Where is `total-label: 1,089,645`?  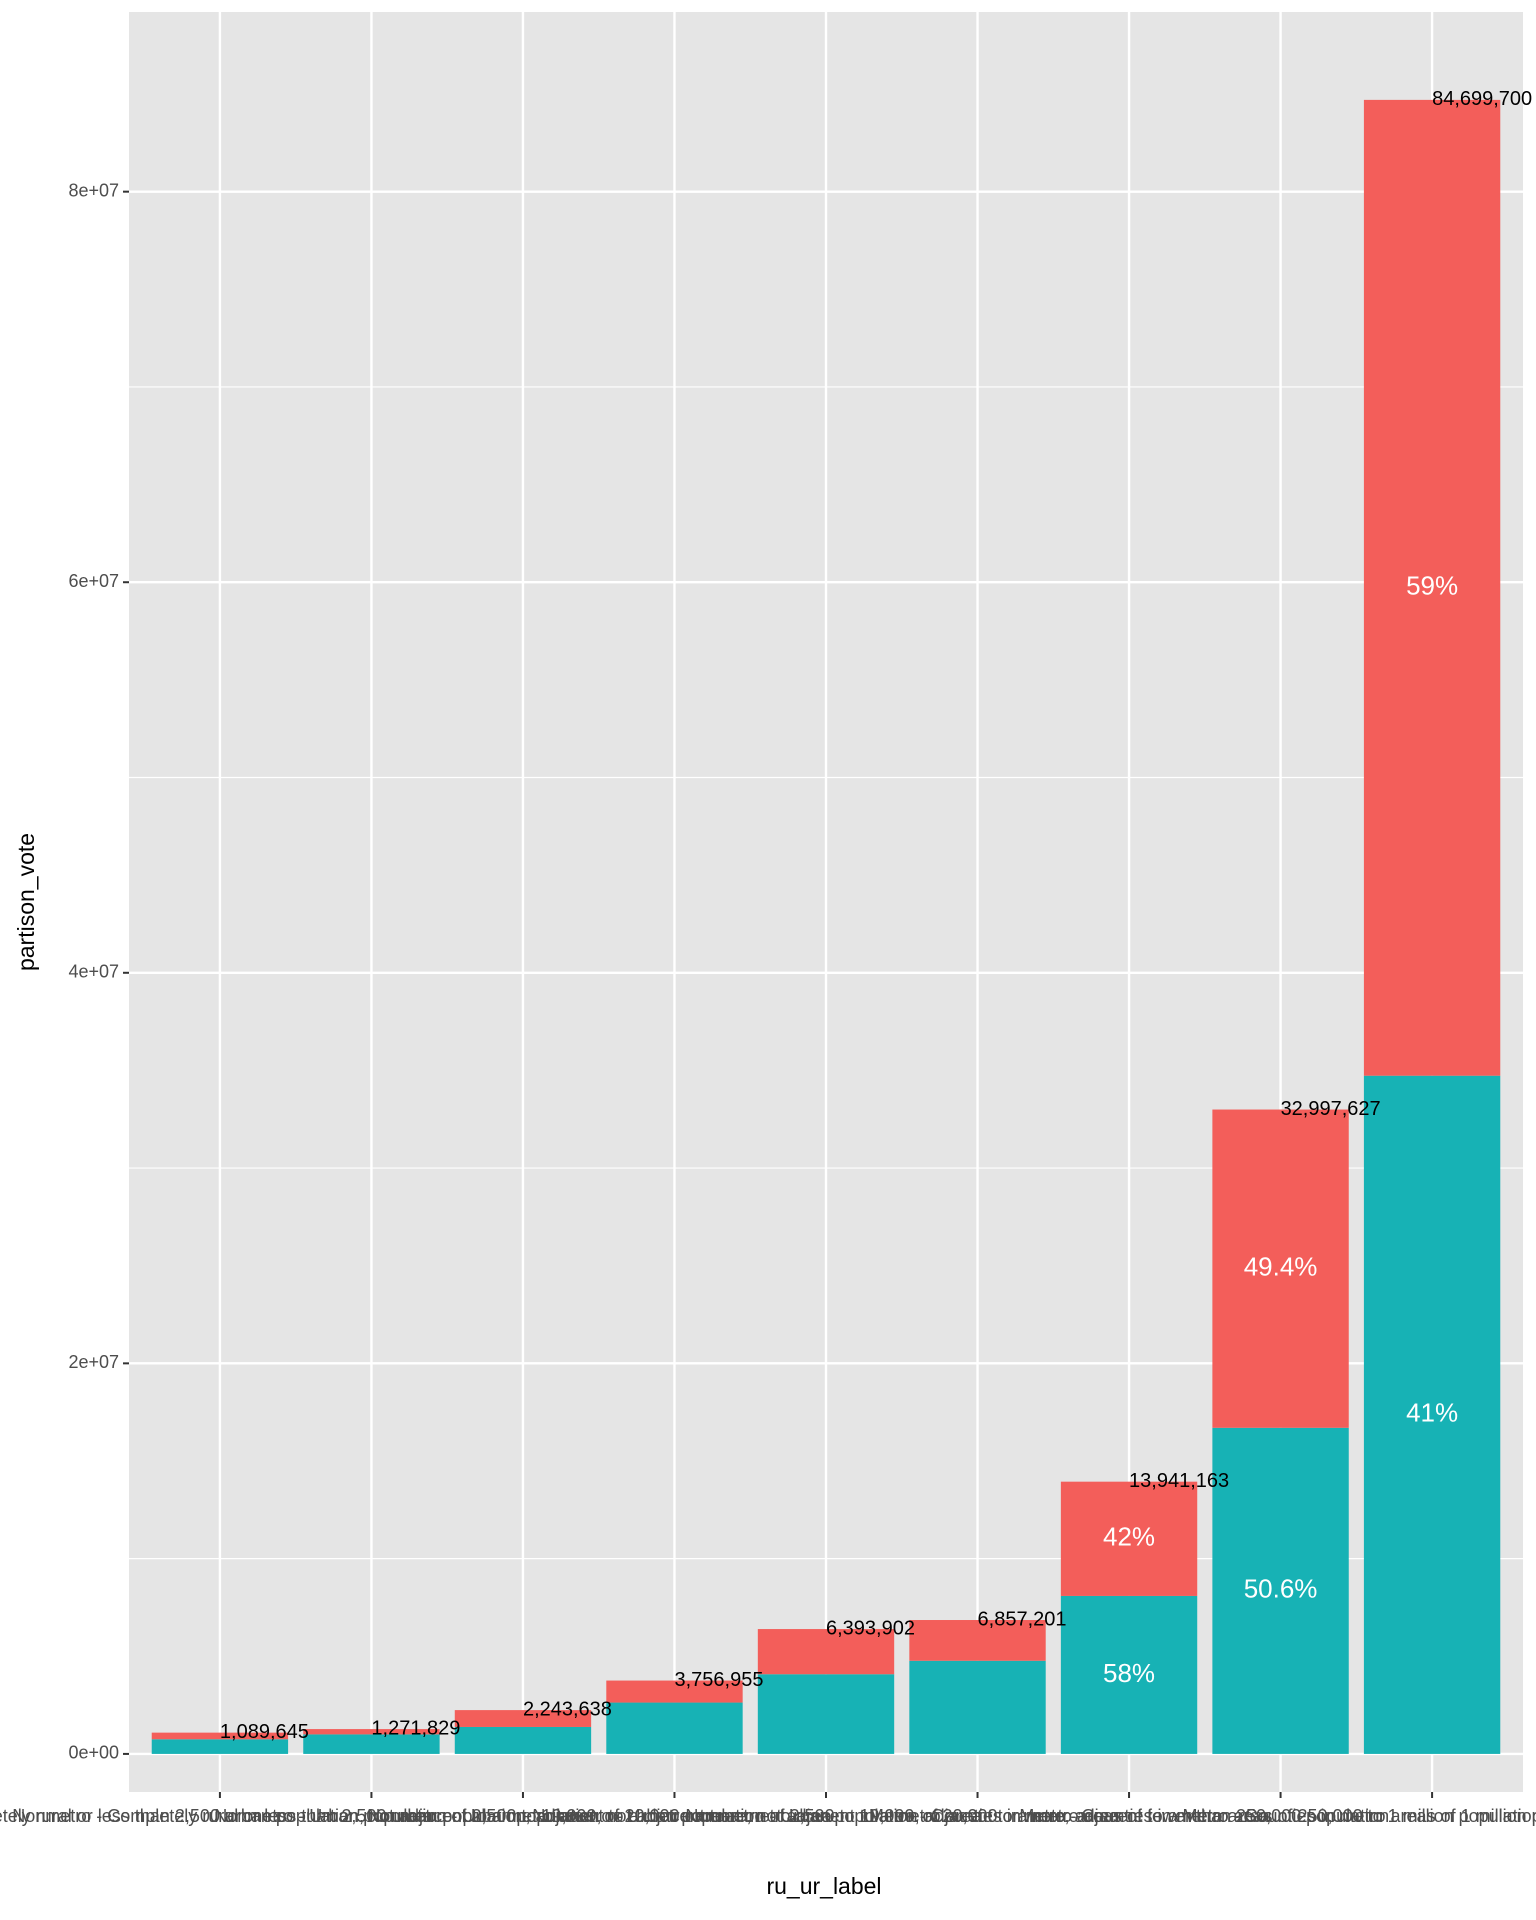 total-label: 1,089,645 is located at coordinates (264, 1732).